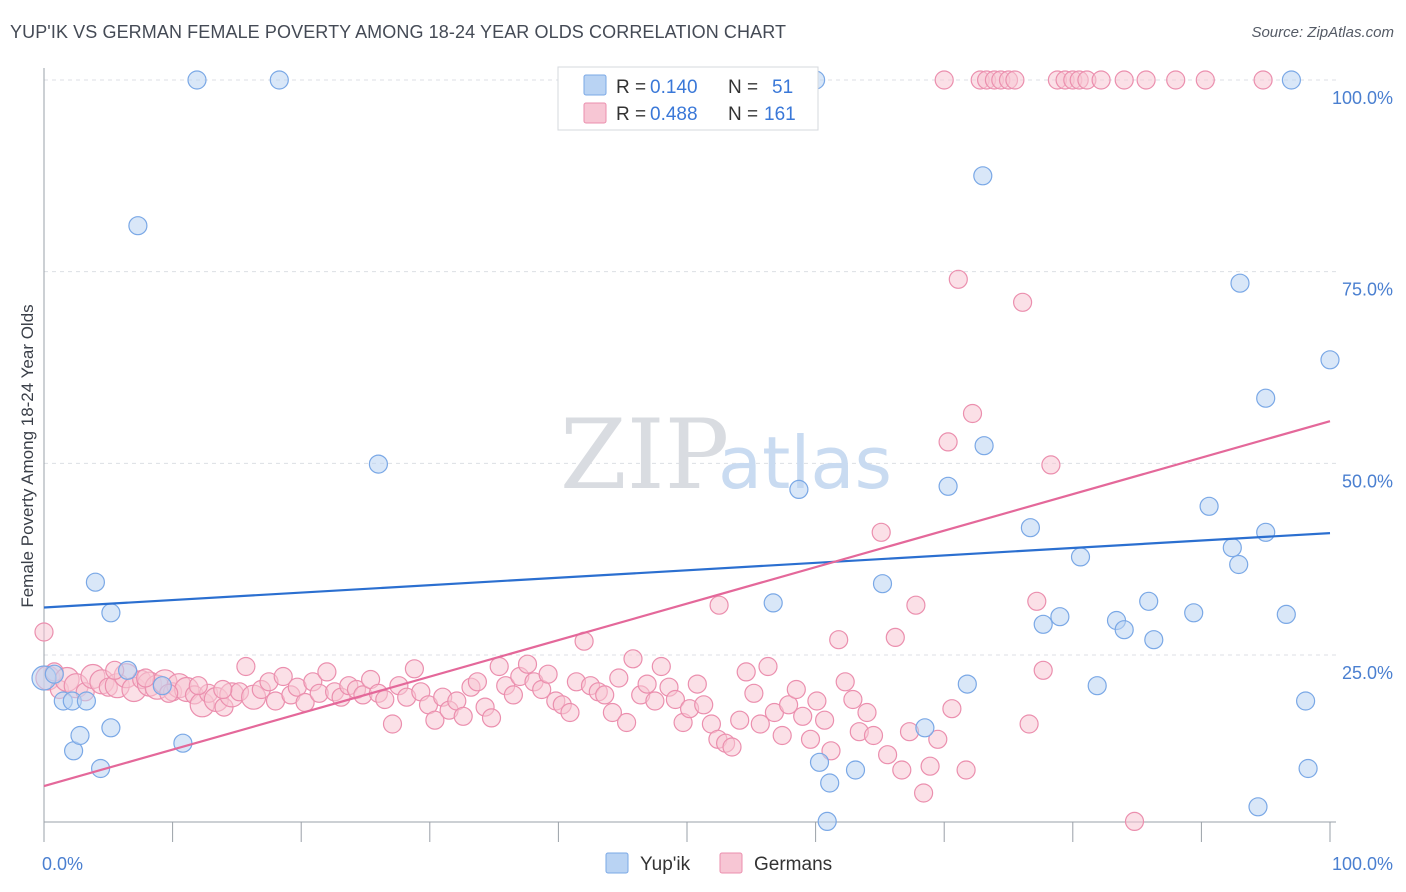  Describe the element at coordinates (1322, 32) in the screenshot. I see `source-label: Source: ZipAtlas.com` at that location.